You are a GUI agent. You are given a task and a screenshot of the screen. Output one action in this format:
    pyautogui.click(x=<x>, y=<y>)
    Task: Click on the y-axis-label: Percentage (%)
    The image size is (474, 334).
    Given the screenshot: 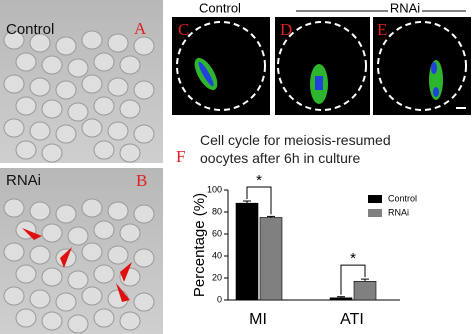 What is the action you would take?
    pyautogui.click(x=199, y=245)
    